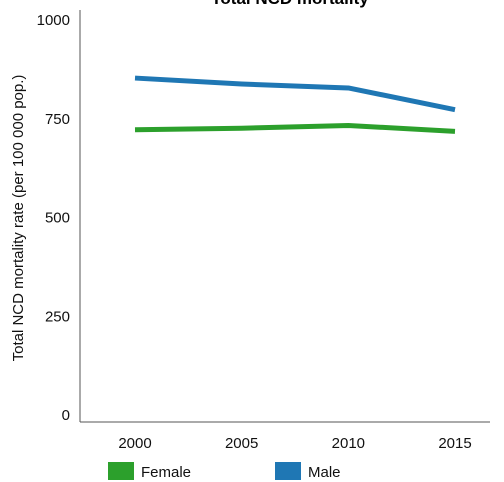 The image size is (504, 482). I want to click on y-tick-label: 1000, so click(53, 20).